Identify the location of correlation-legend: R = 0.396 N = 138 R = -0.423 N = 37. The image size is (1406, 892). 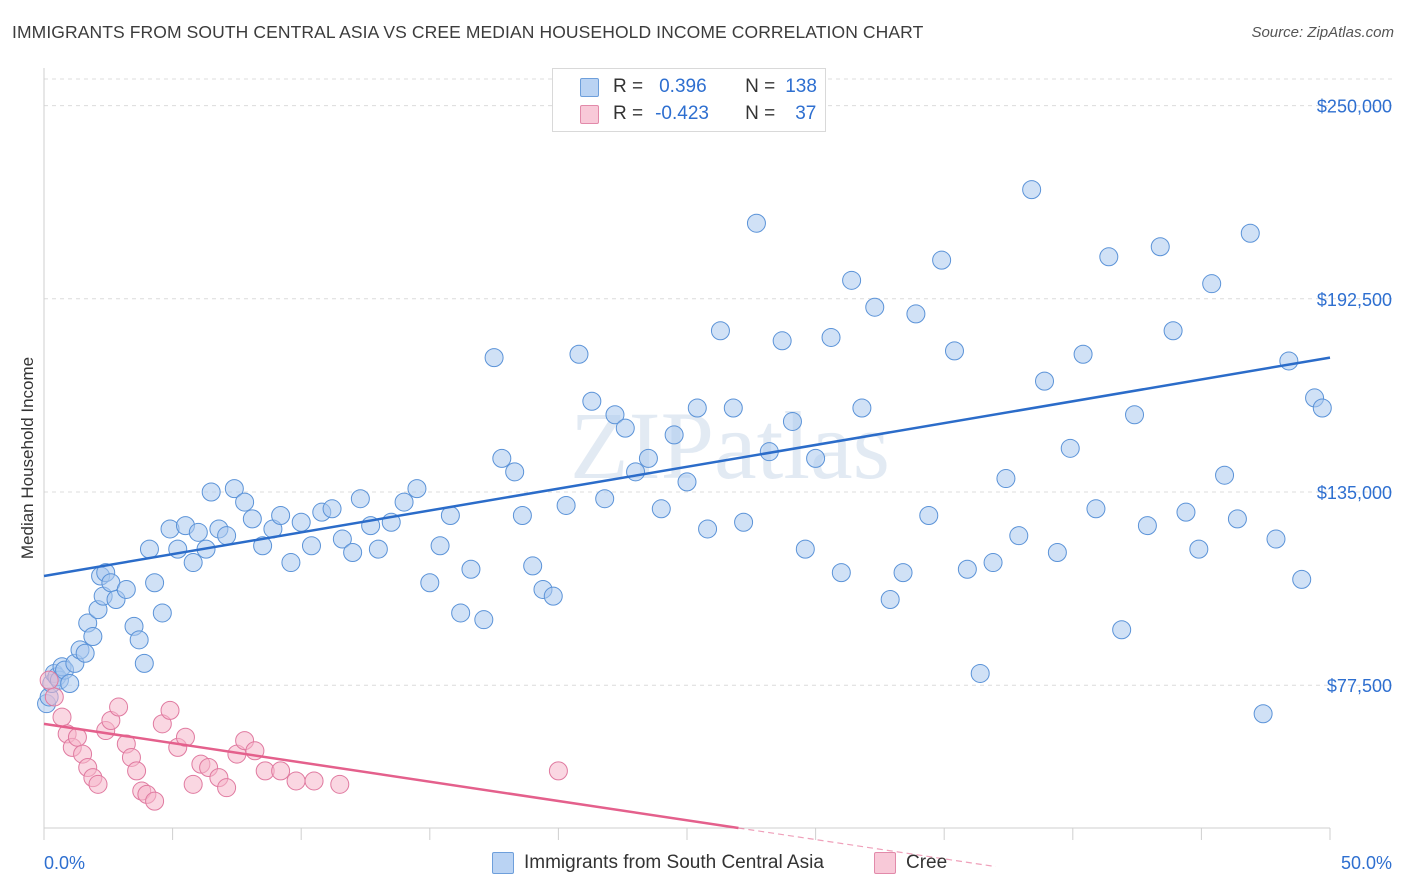
(689, 100).